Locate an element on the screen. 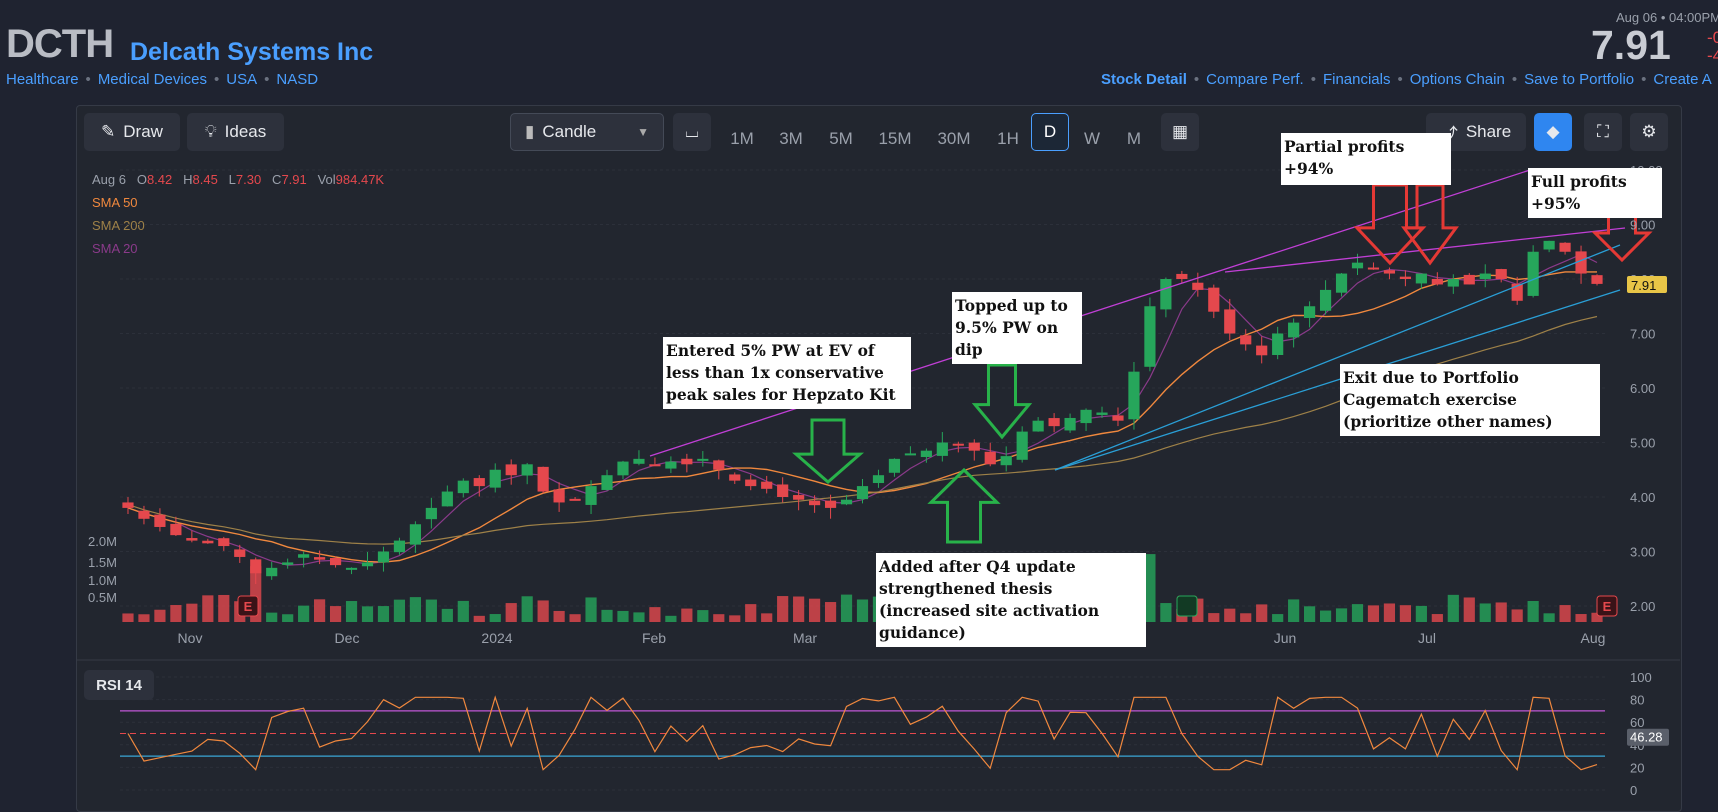  premium-button: ◆ is located at coordinates (1553, 132).